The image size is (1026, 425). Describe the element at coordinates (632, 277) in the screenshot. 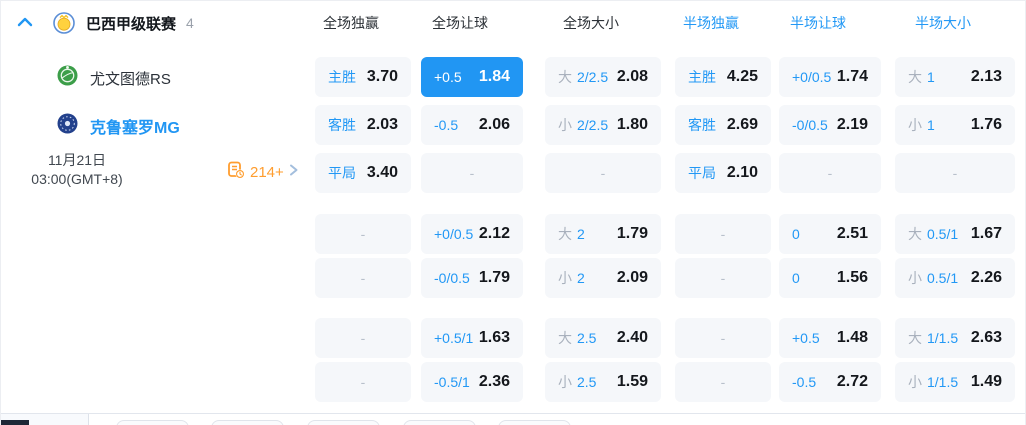

I see `odds-value: 2.09` at that location.